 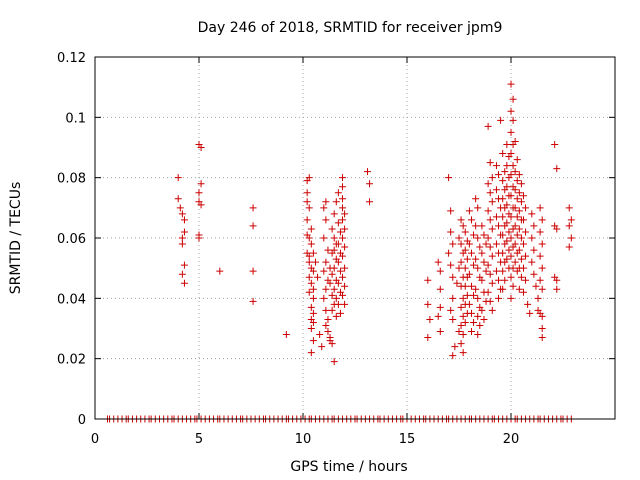 I want to click on x-tick-label: 0, so click(x=95, y=439).